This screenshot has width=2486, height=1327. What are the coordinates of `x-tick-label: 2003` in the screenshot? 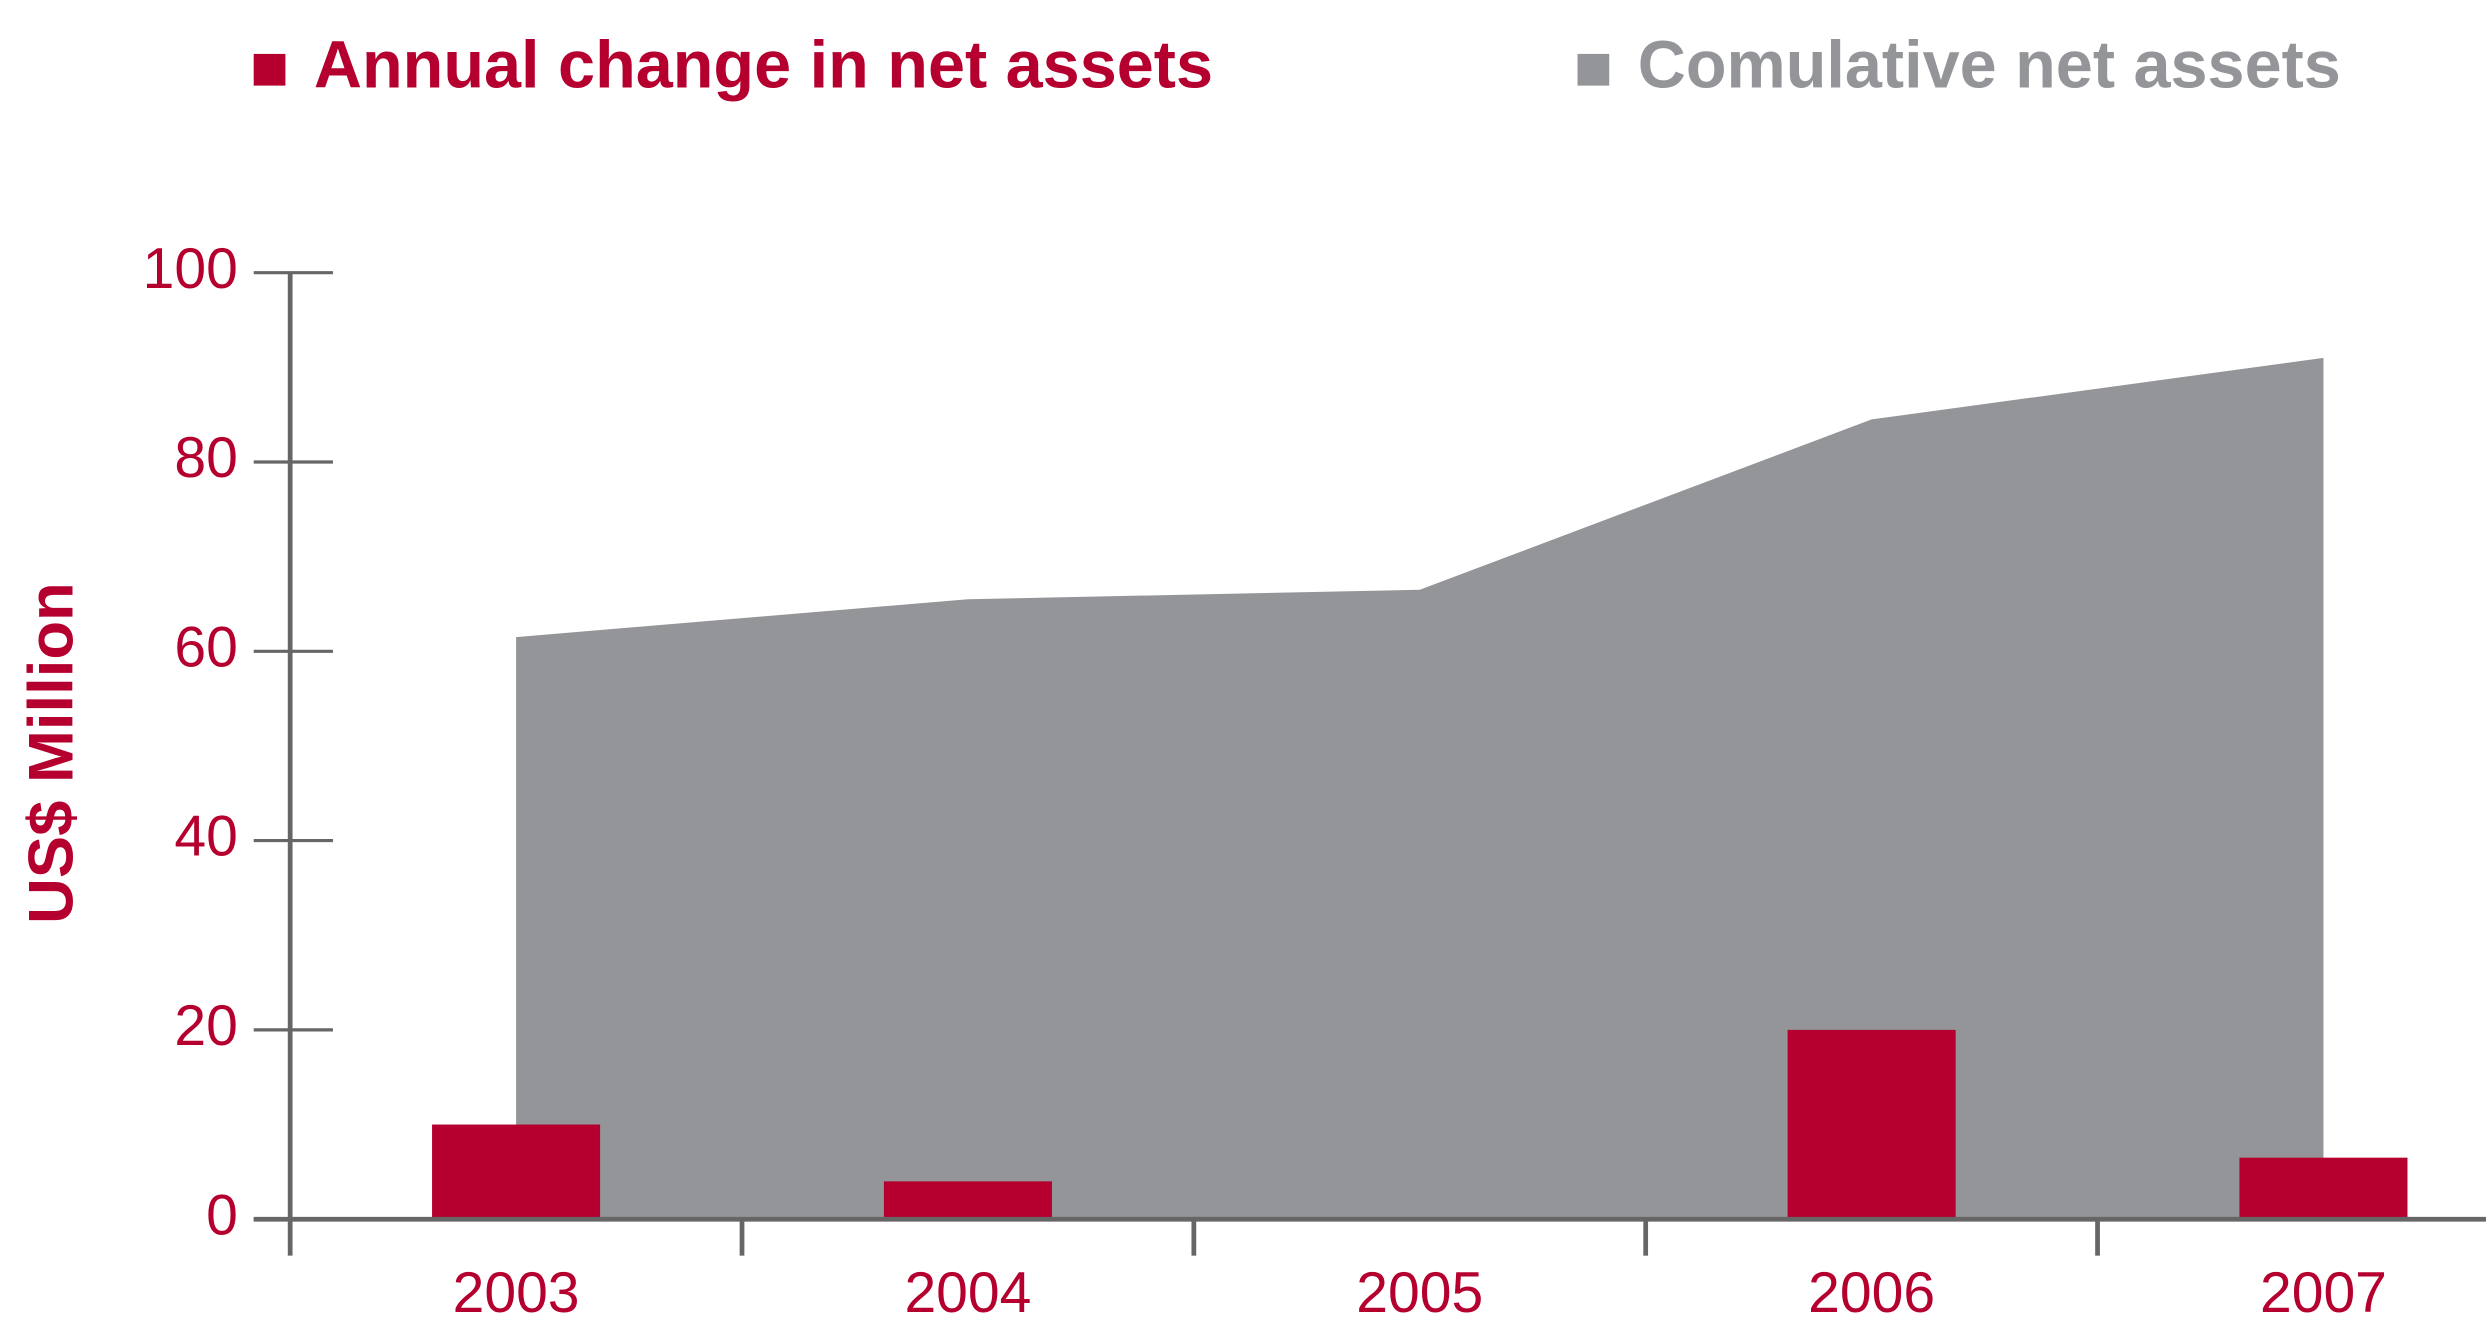 It's located at (516, 1293).